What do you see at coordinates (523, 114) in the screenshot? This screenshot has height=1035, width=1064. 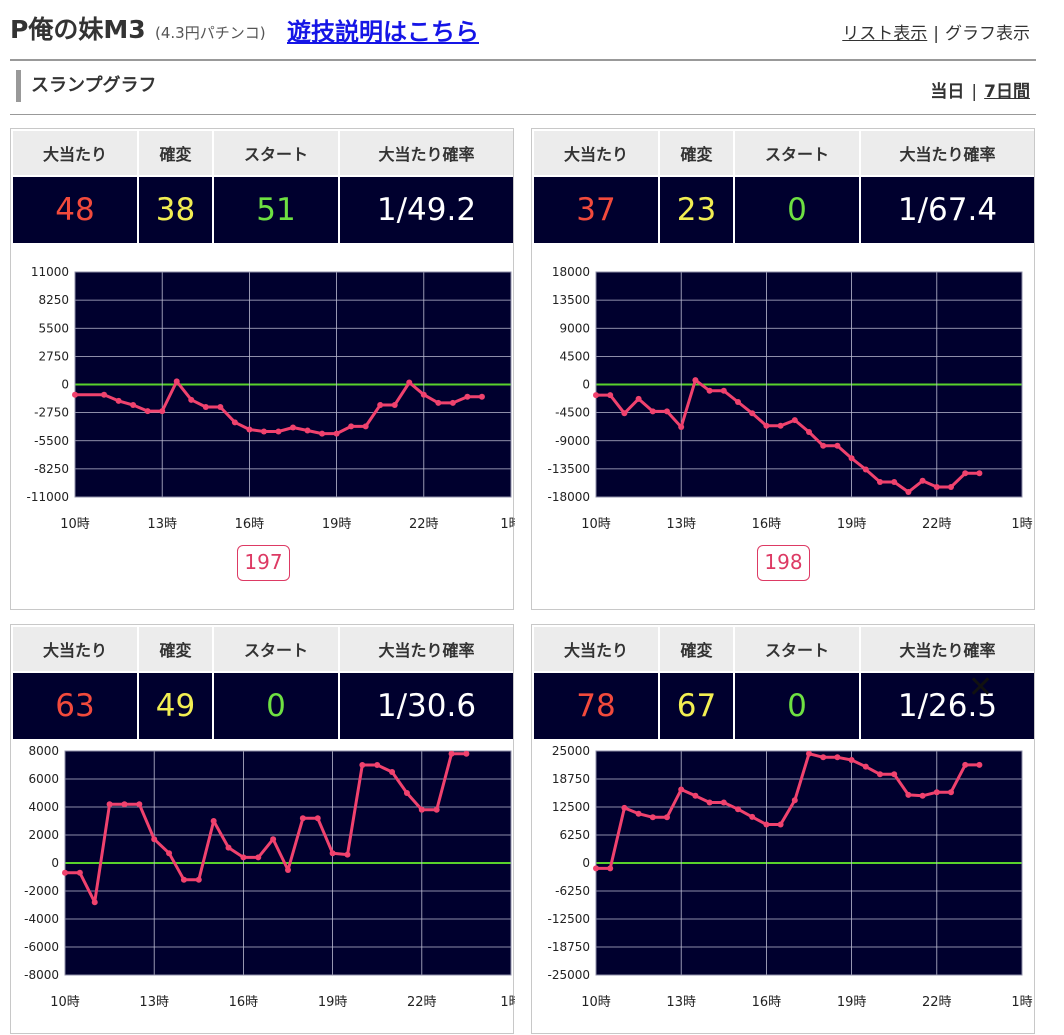 I see `section-divider` at bounding box center [523, 114].